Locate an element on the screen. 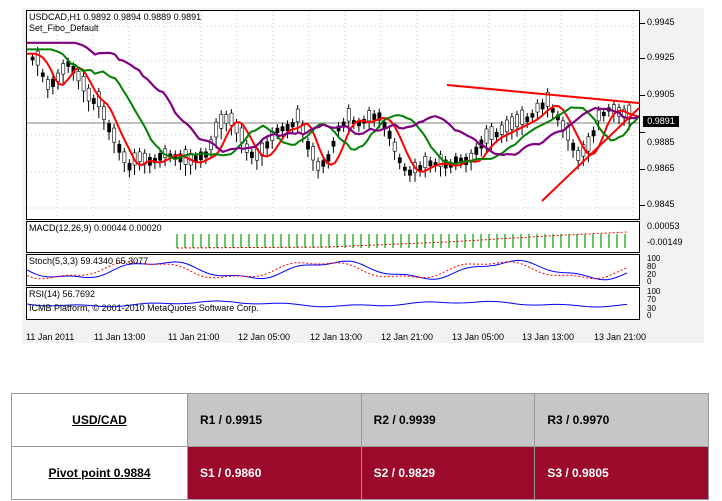 The height and width of the screenshot is (501, 722). rsi-line is located at coordinates (327, 304).